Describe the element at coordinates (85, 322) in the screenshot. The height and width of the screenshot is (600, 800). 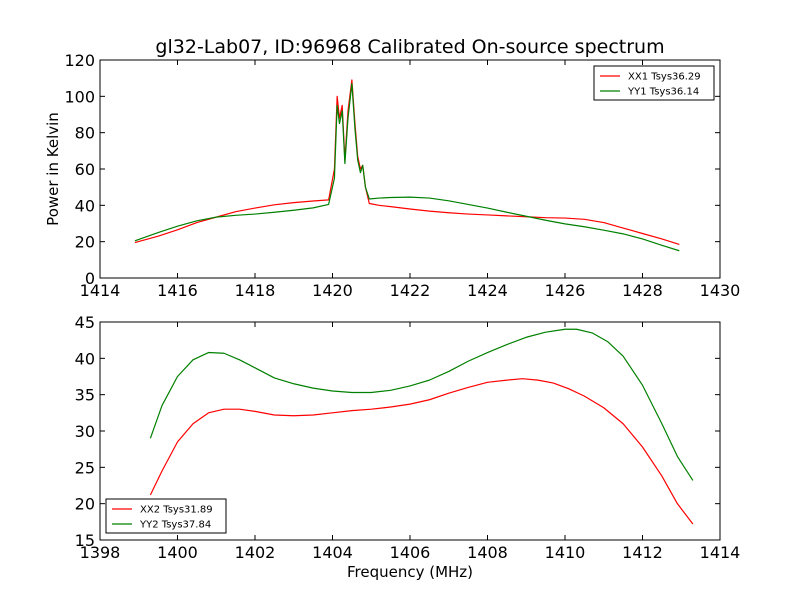
I see `y-tick-label: 45` at that location.